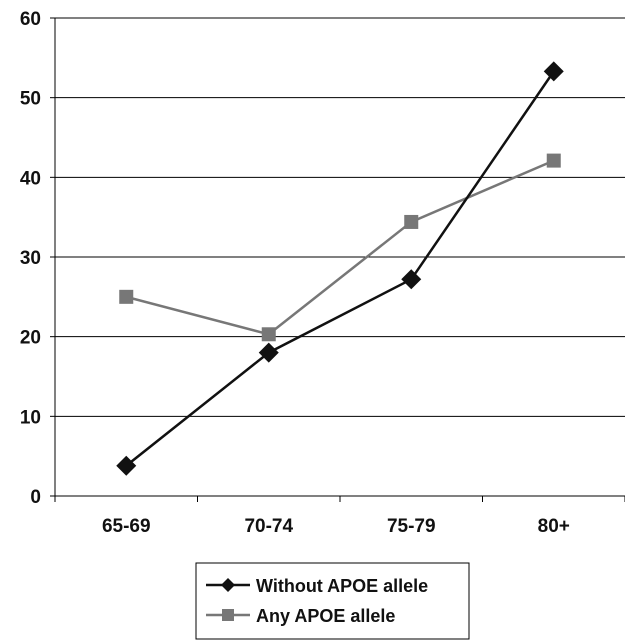 The height and width of the screenshot is (641, 625). Describe the element at coordinates (342, 586) in the screenshot. I see `legend-label: Without APOE allele` at that location.